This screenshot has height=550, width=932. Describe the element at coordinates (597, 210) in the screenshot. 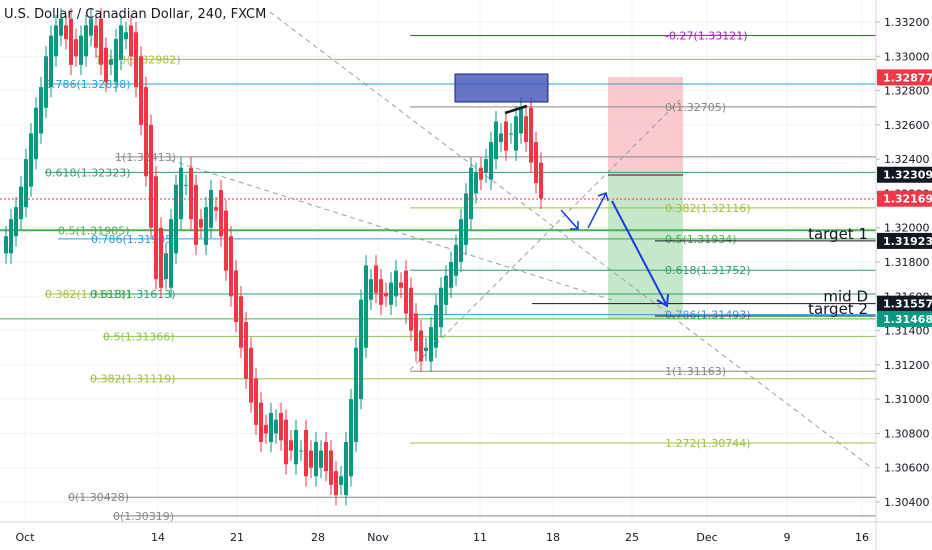

I see `projection-arrow-up` at that location.